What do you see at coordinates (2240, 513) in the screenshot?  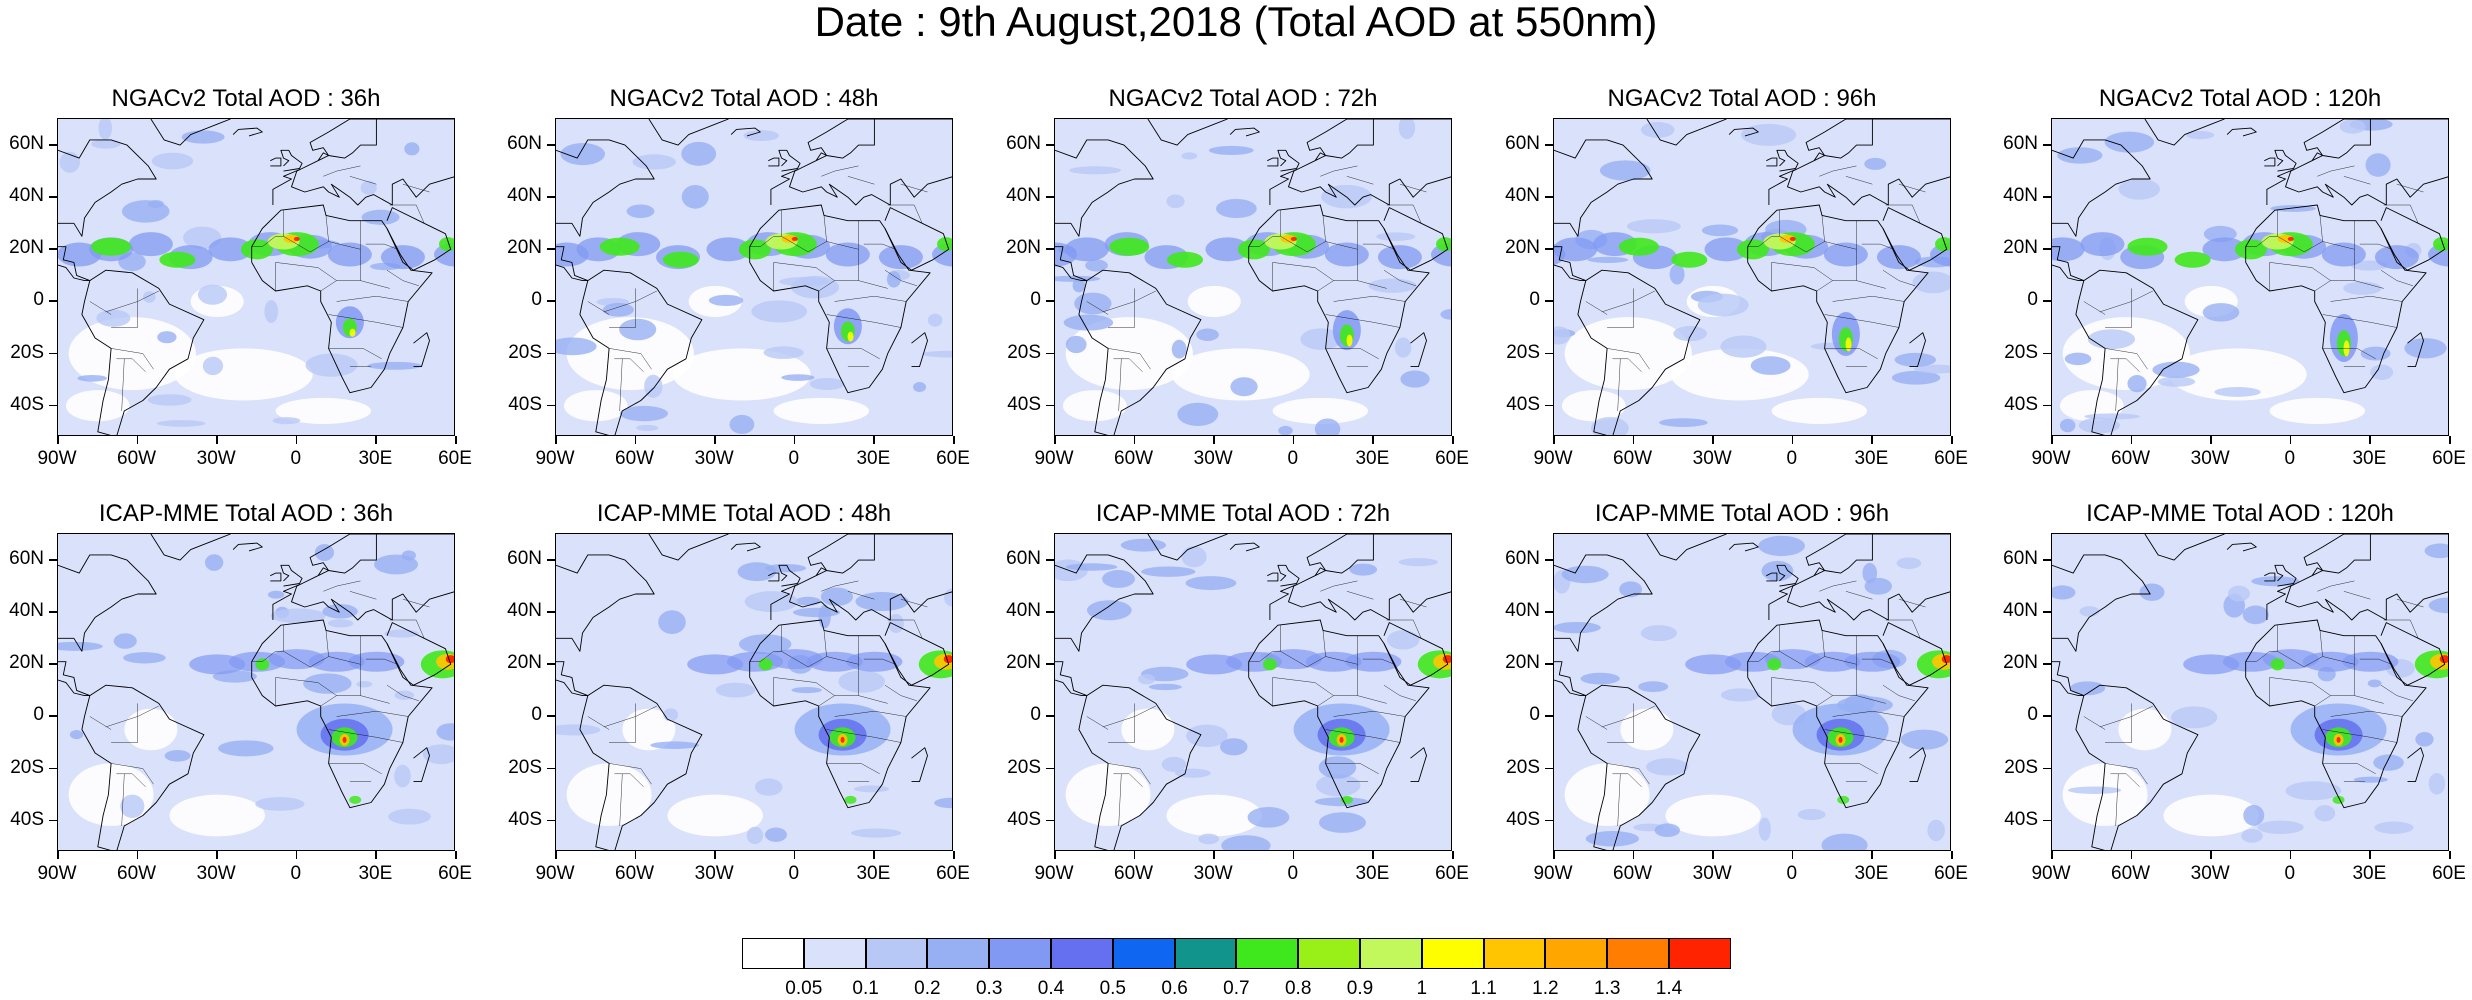 I see `panel-title: ICAP-MME Total AOD : 120h` at bounding box center [2240, 513].